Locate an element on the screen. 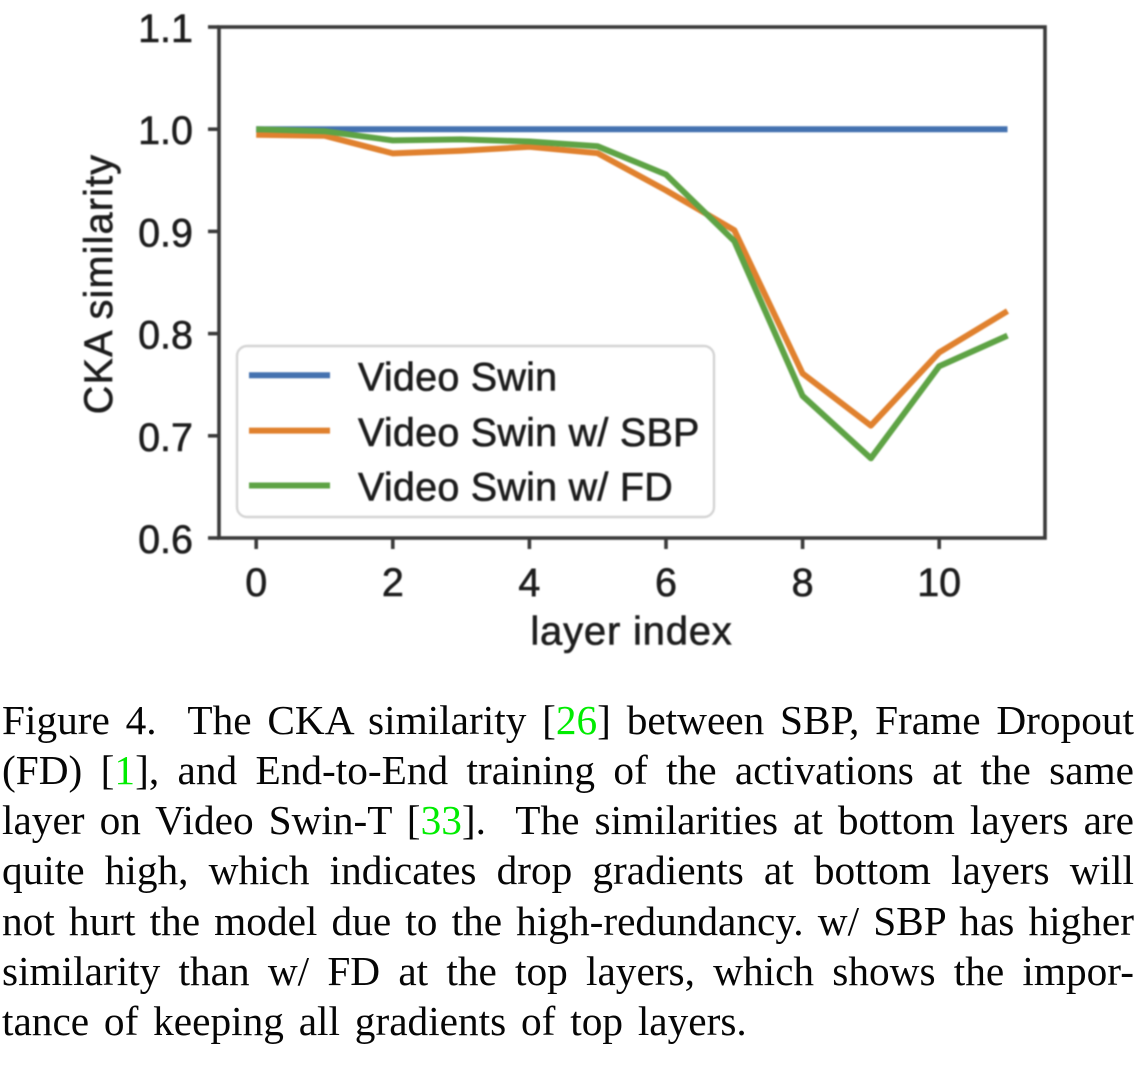 The width and height of the screenshot is (1147, 1065). svg-text: layer index is located at coordinates (631, 632).